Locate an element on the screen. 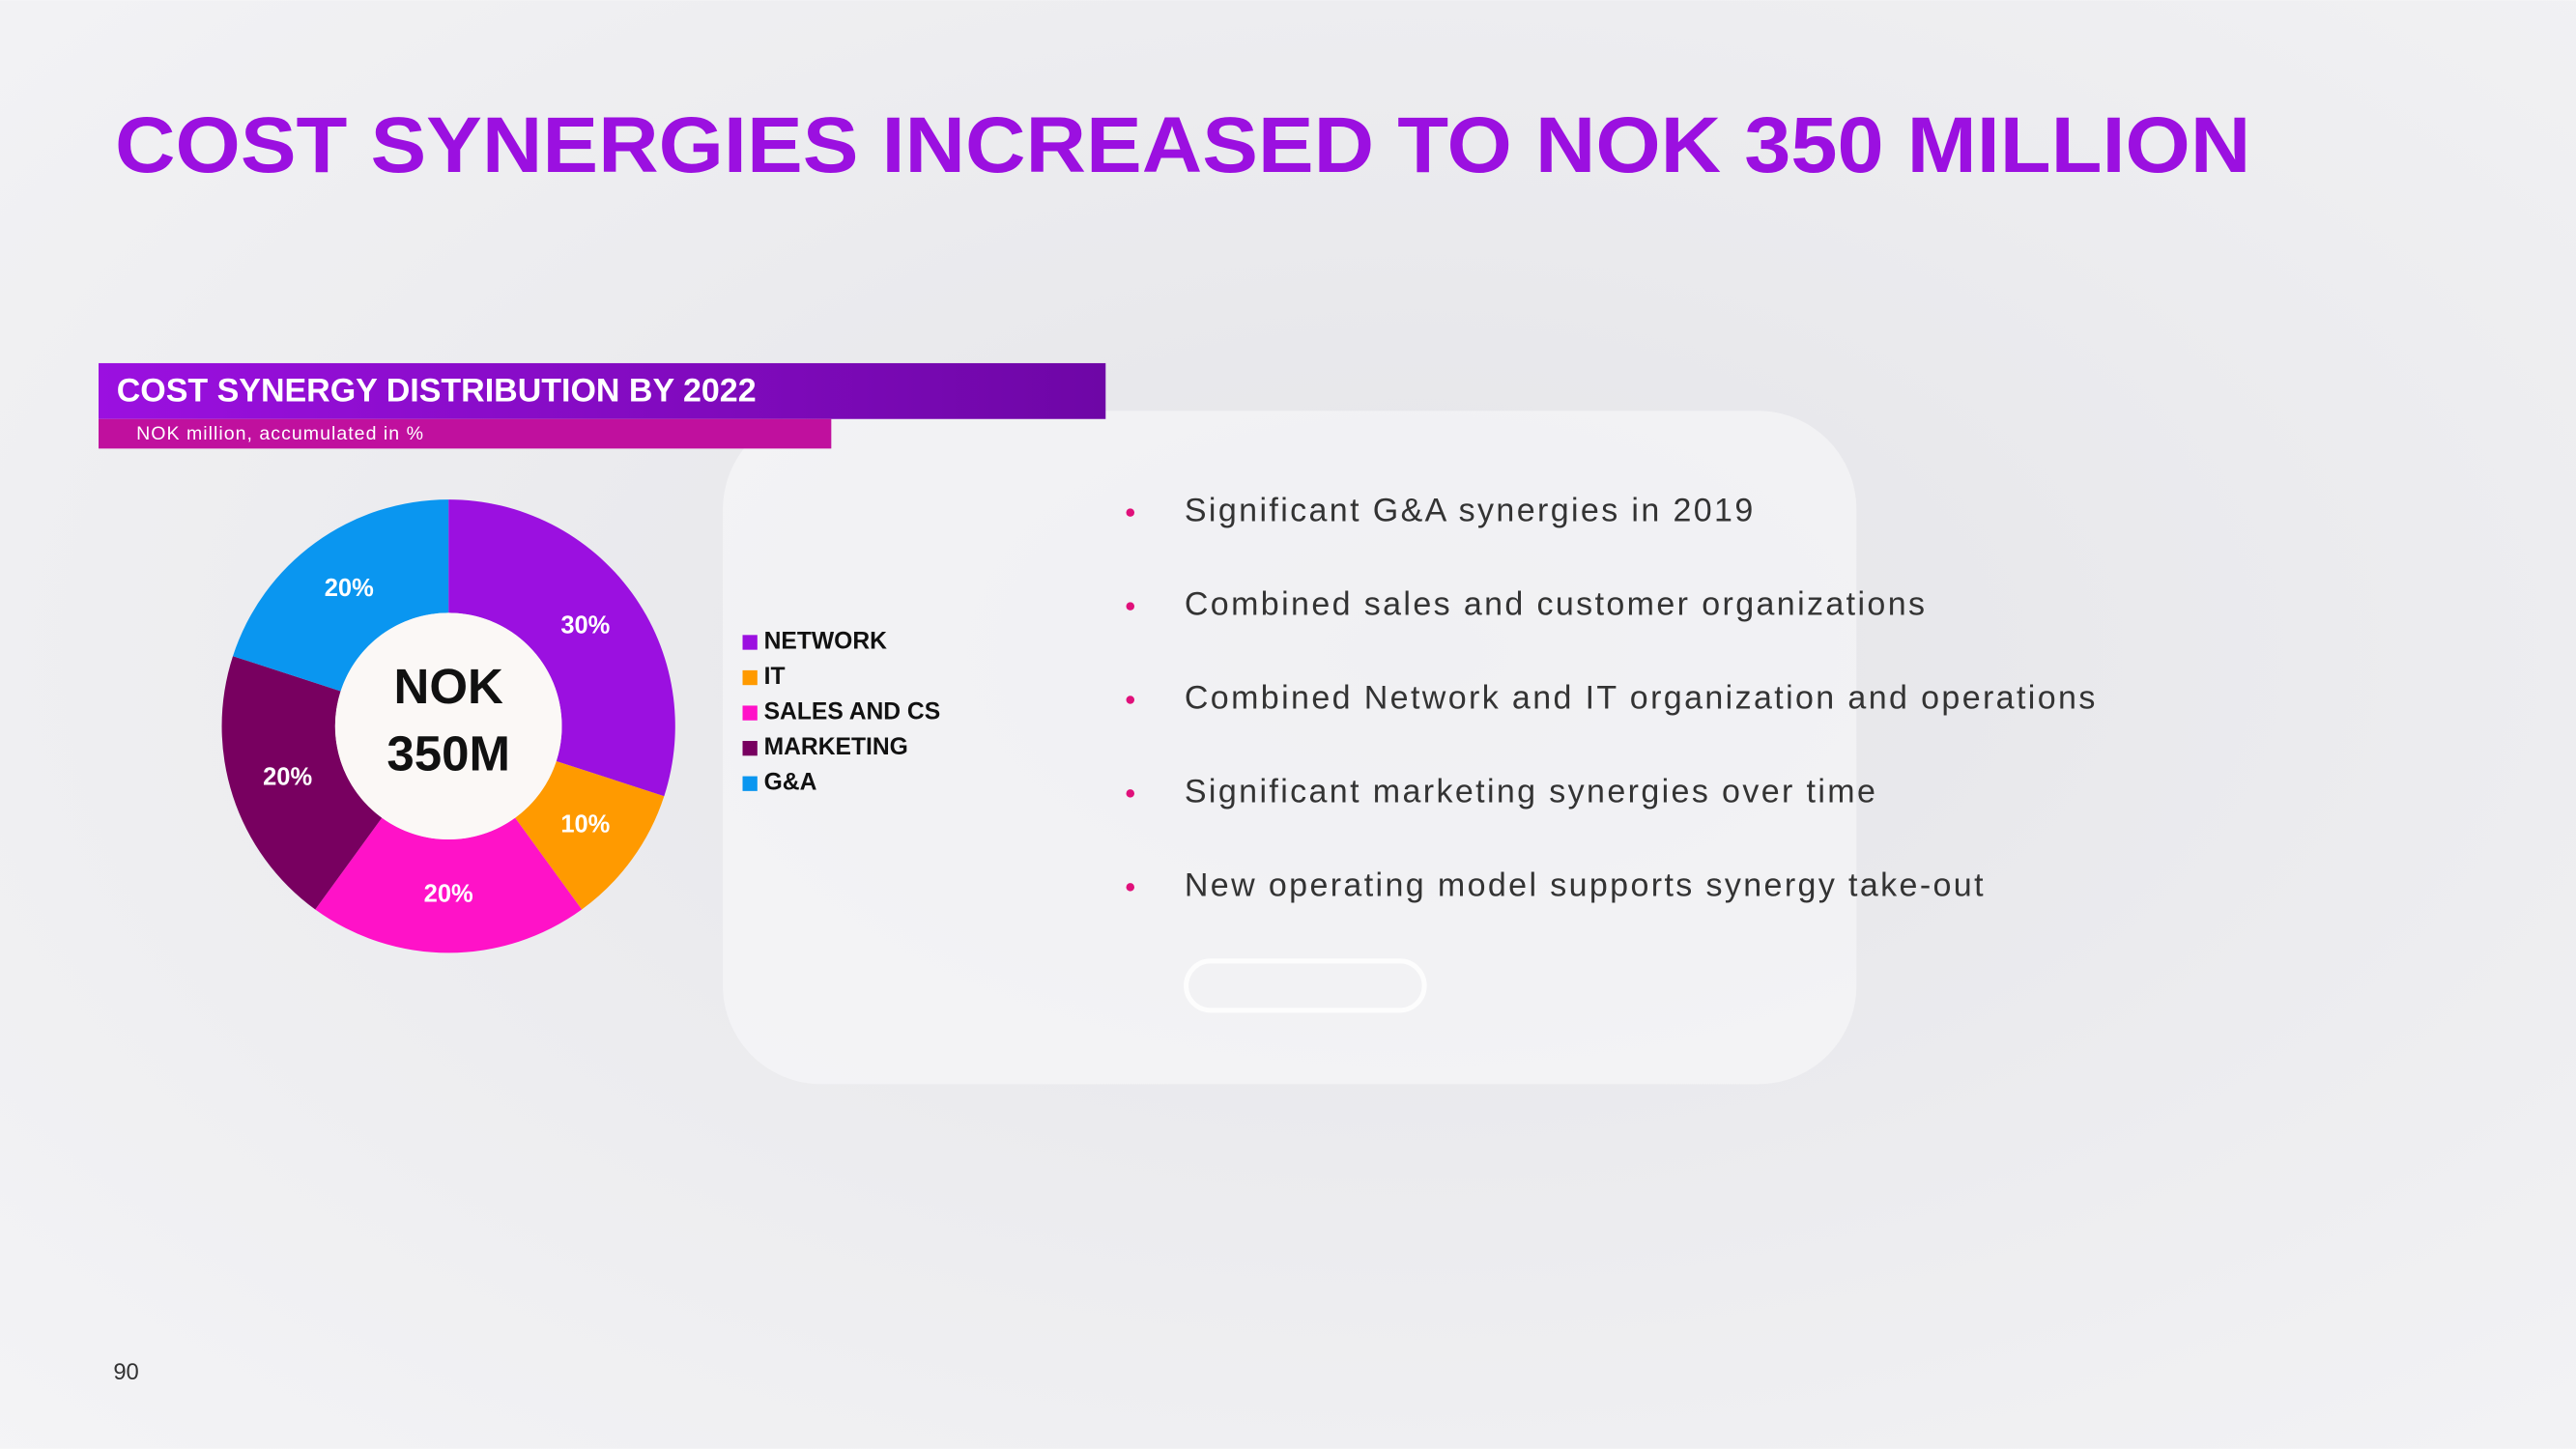 The image size is (2576, 1449). phone-button is located at coordinates (1306, 985).